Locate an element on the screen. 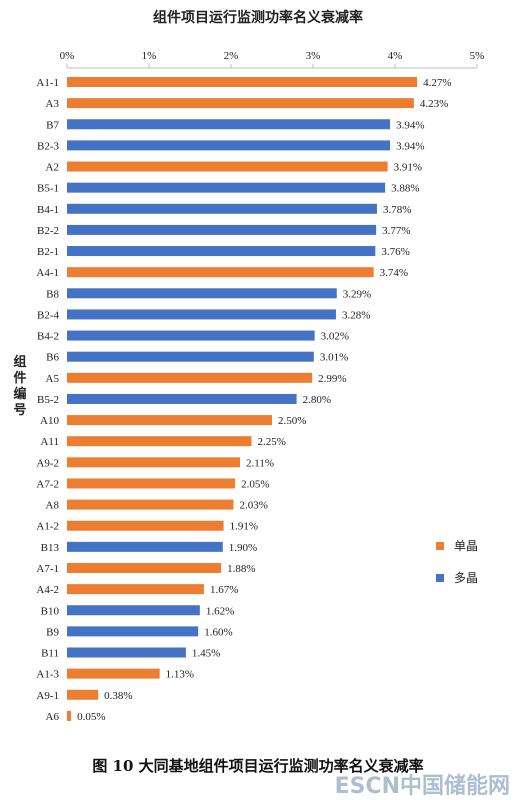 This screenshot has height=800, width=517. value-label: 3.91% is located at coordinates (408, 168).